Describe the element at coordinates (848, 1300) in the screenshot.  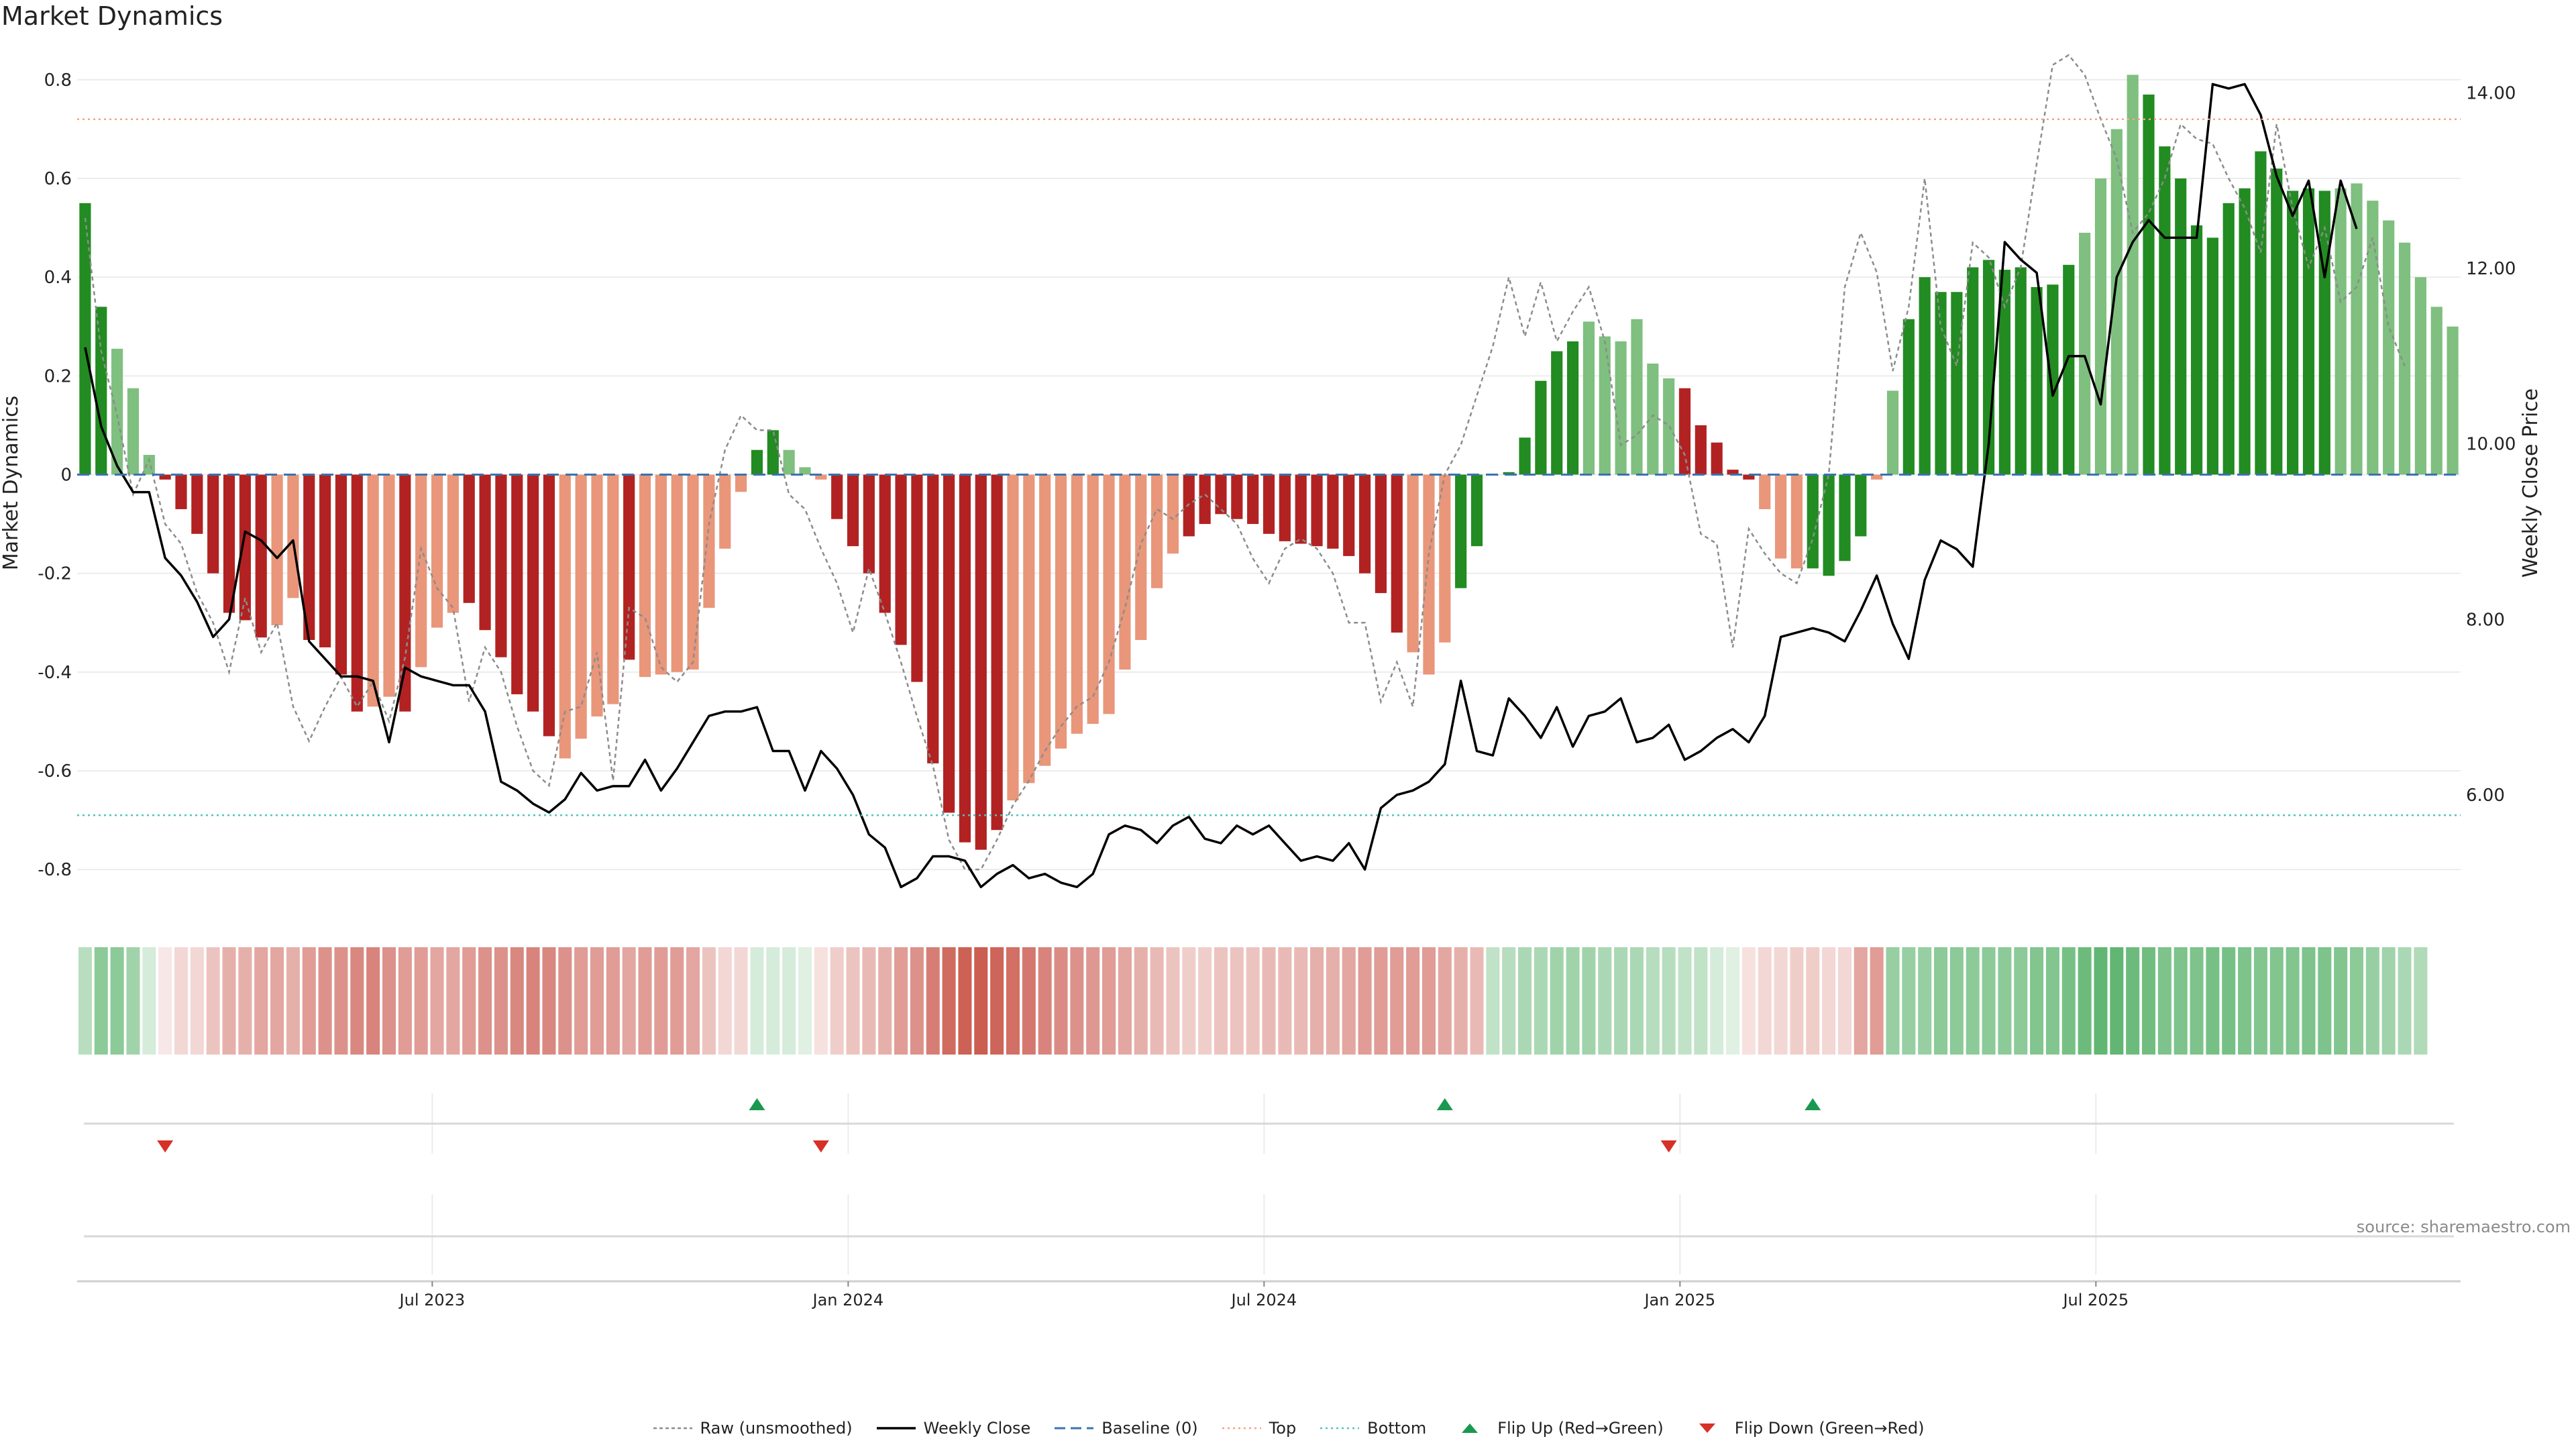
I see `x-tick-label: Jan 2024` at that location.